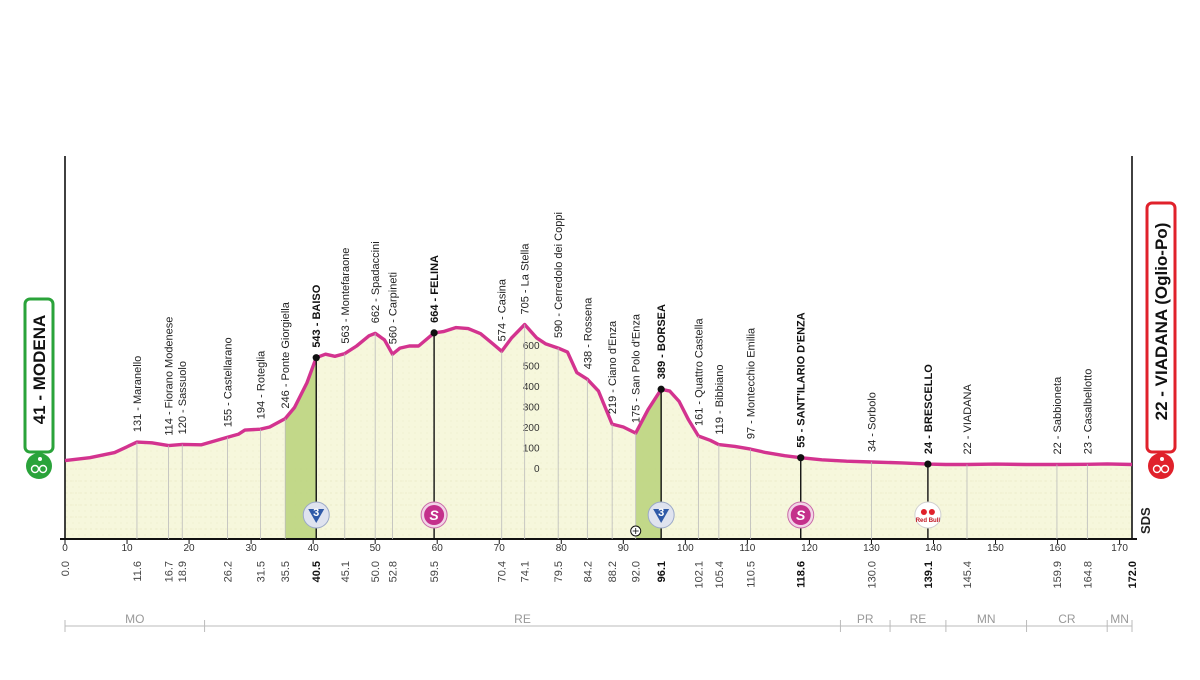 The height and width of the screenshot is (680, 1200). I want to click on x-tick-label: 70, so click(500, 548).